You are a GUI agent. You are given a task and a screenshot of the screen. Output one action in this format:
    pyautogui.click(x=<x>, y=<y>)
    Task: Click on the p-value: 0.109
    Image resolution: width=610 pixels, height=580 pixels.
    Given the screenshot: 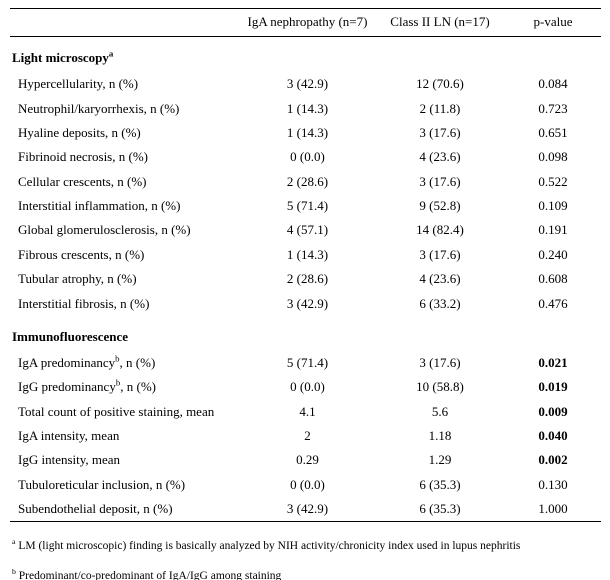 What is the action you would take?
    pyautogui.click(x=553, y=206)
    